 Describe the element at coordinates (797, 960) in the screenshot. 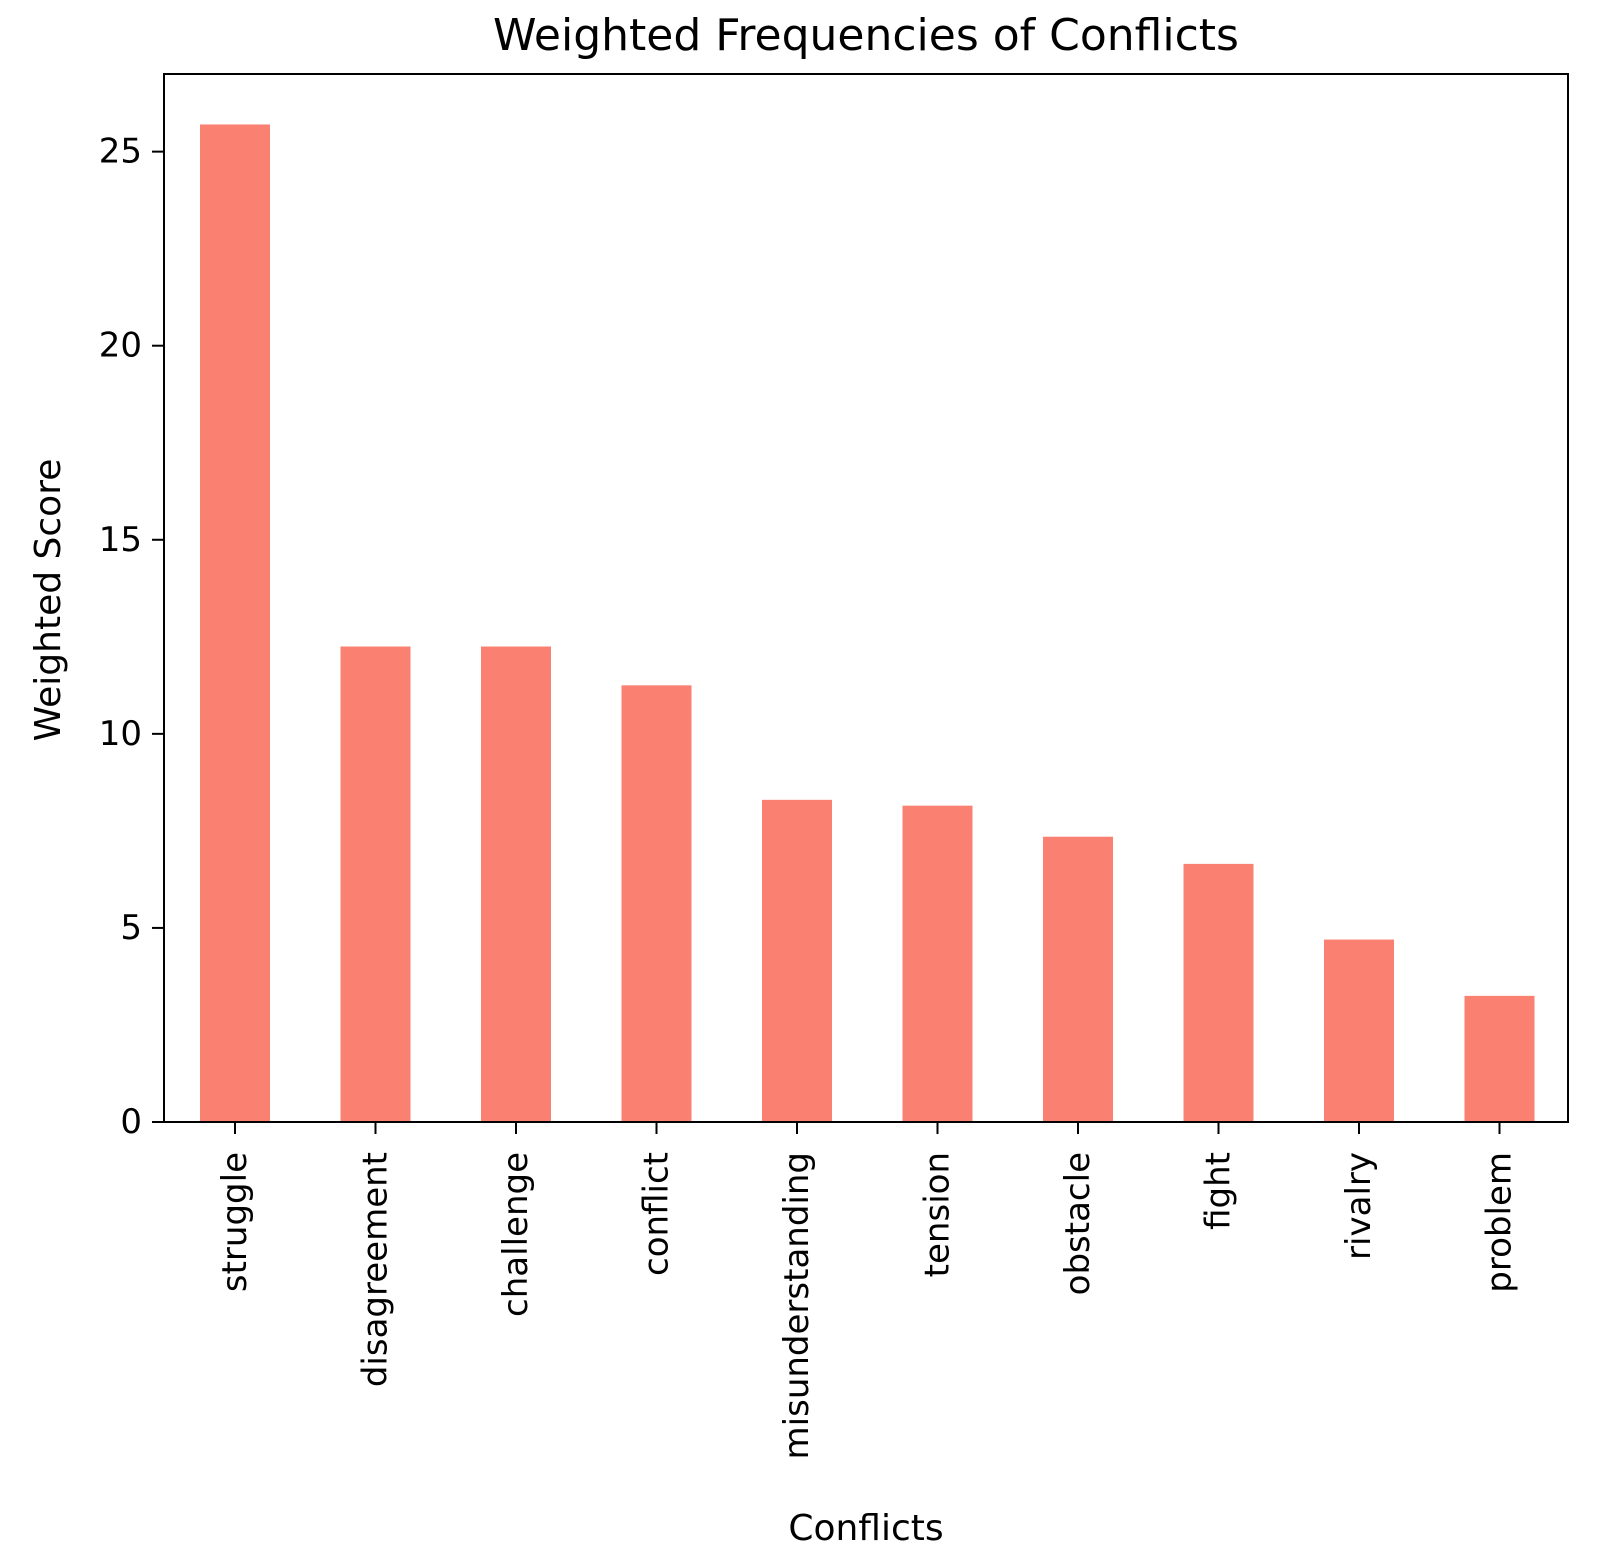

I see `bar-misunderstanding` at that location.